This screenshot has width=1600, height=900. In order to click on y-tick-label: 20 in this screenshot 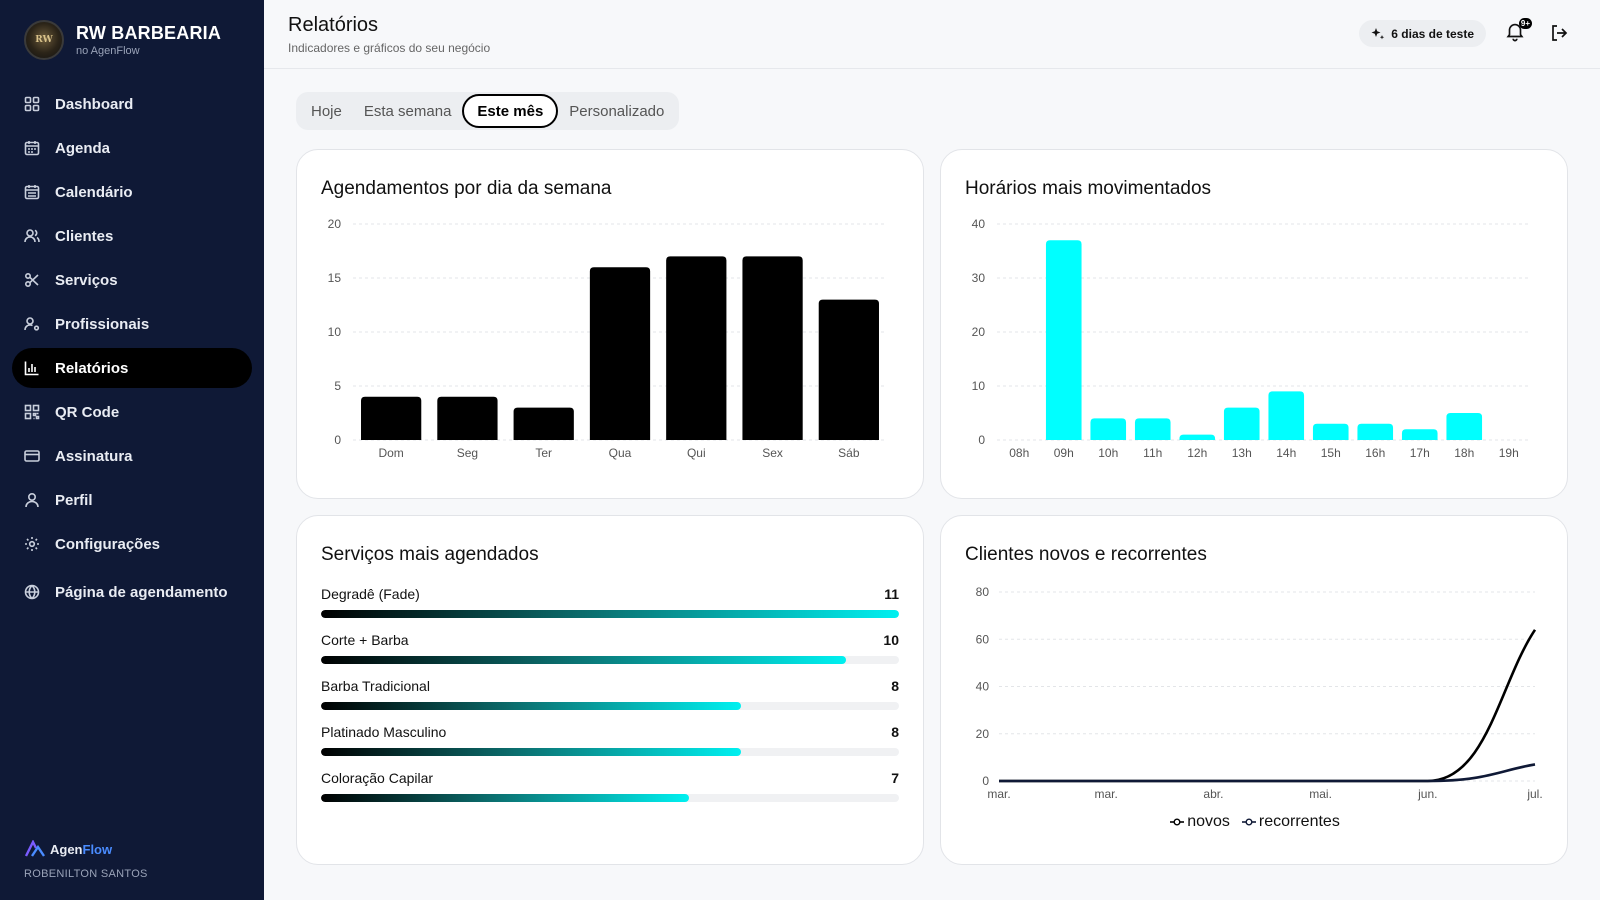, I will do `click(979, 332)`.